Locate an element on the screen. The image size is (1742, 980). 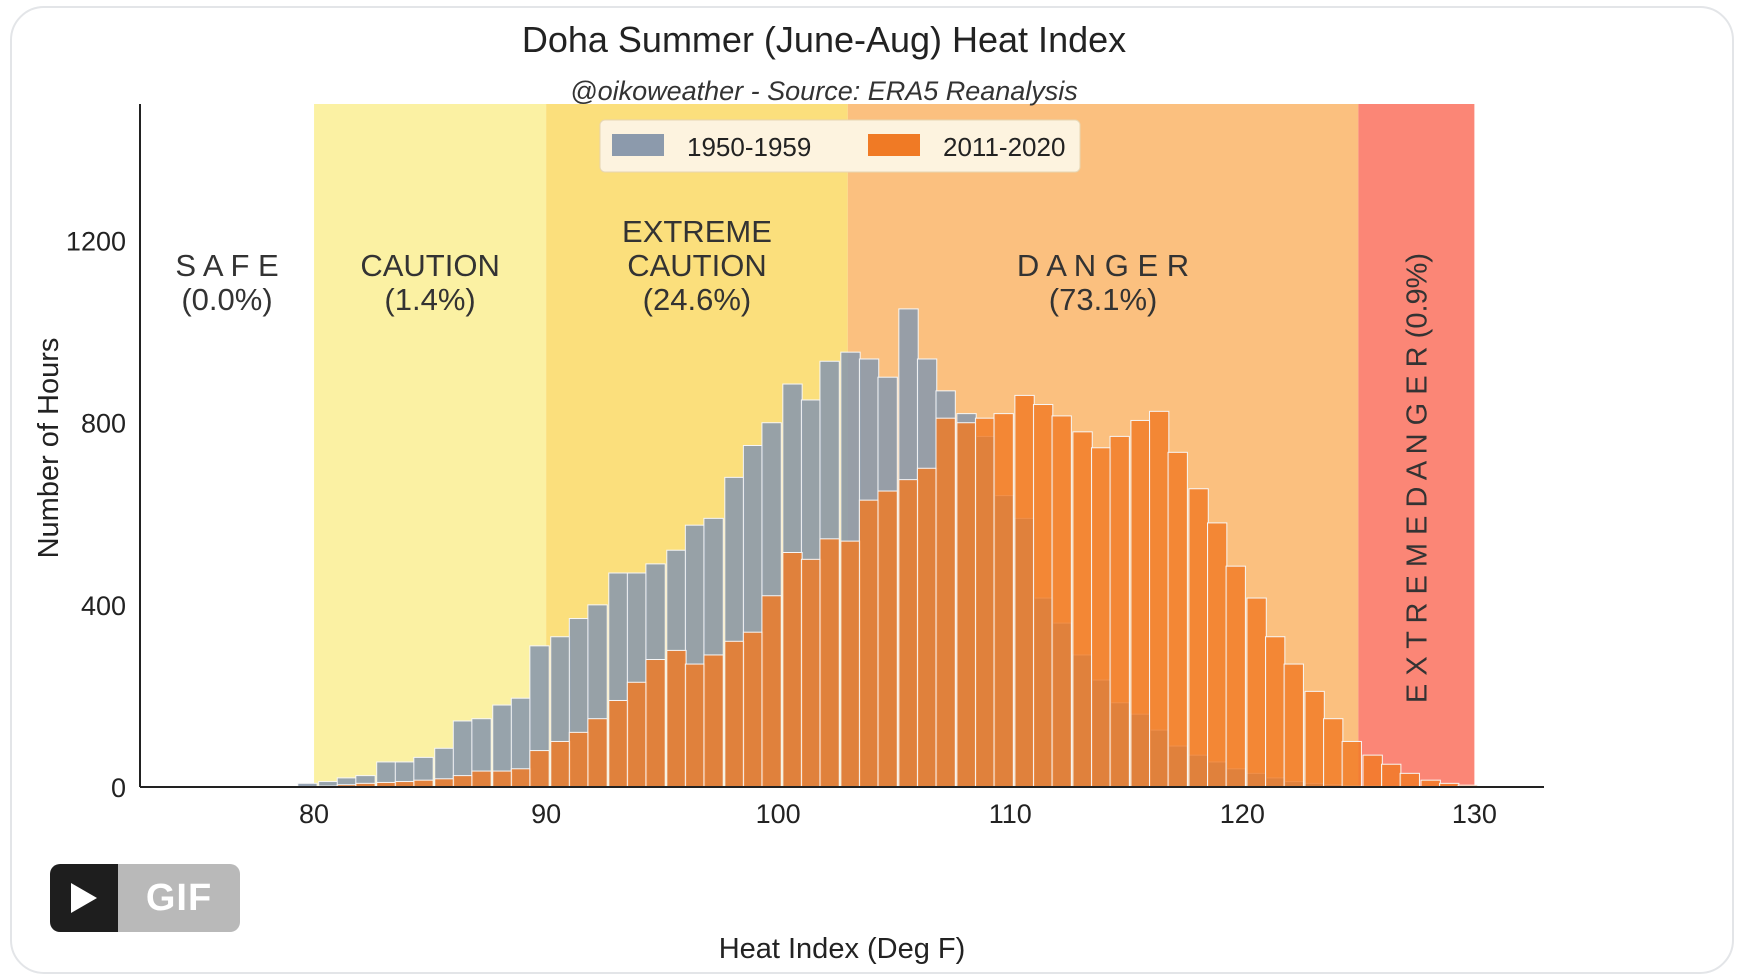
y-axis-label: Number of Hours is located at coordinates (49, 448).